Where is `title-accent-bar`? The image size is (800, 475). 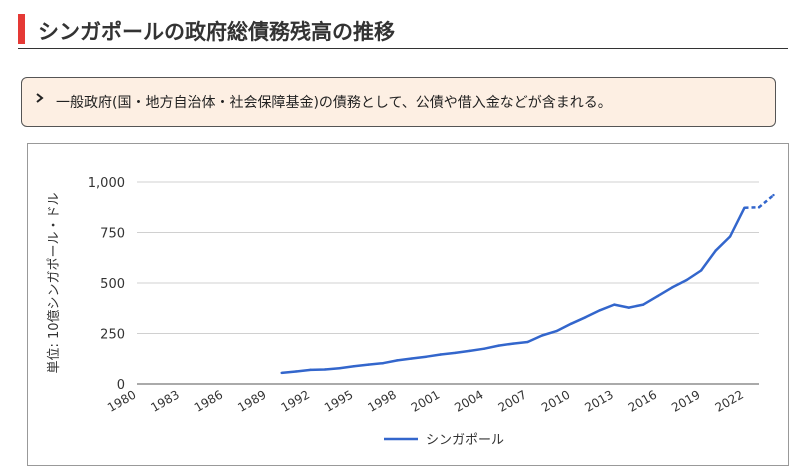
title-accent-bar is located at coordinates (21, 29).